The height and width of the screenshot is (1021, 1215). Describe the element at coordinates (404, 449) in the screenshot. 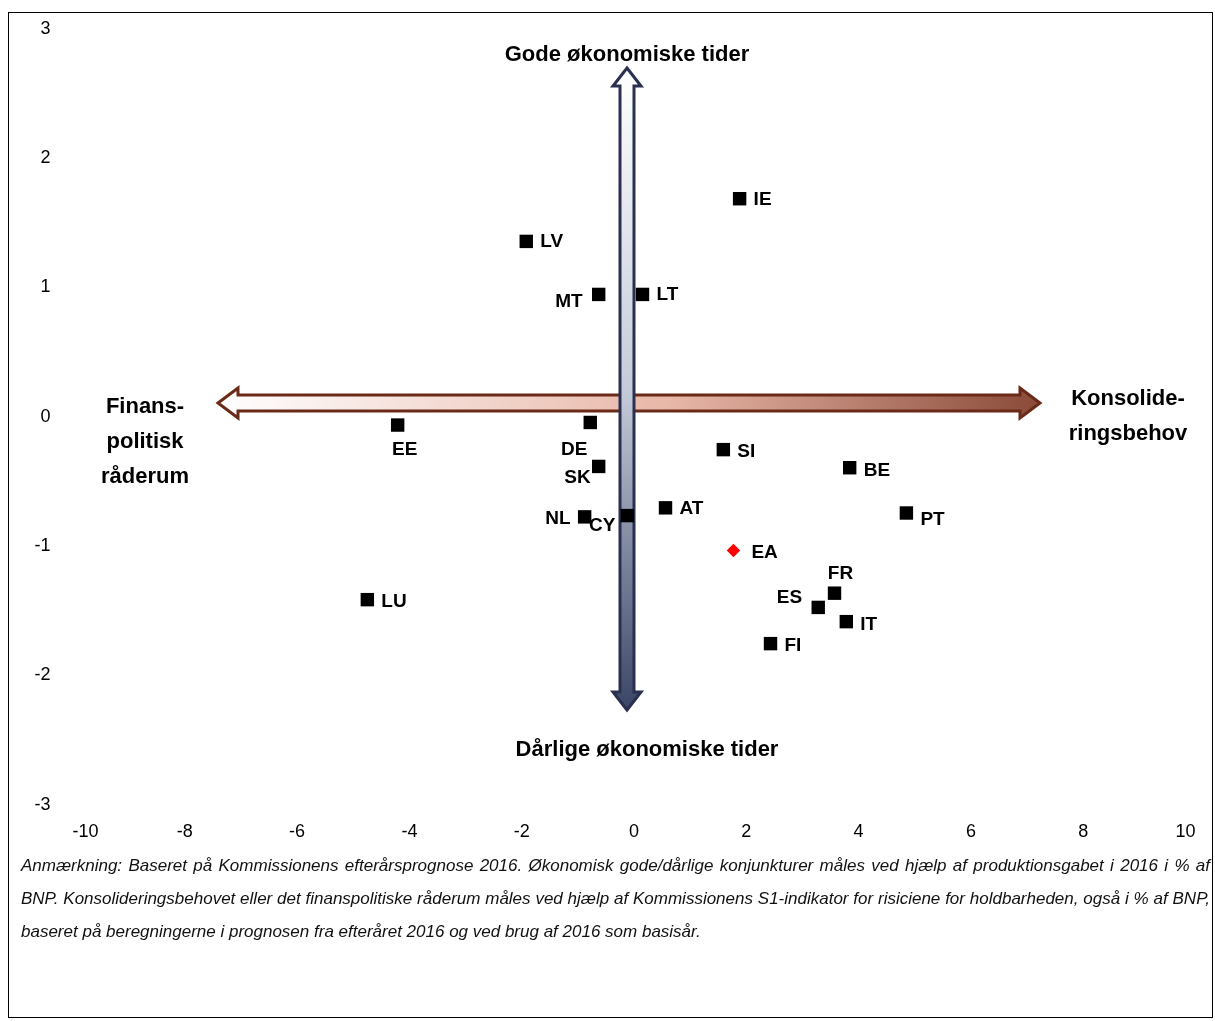

I see `series-label: EE` at that location.